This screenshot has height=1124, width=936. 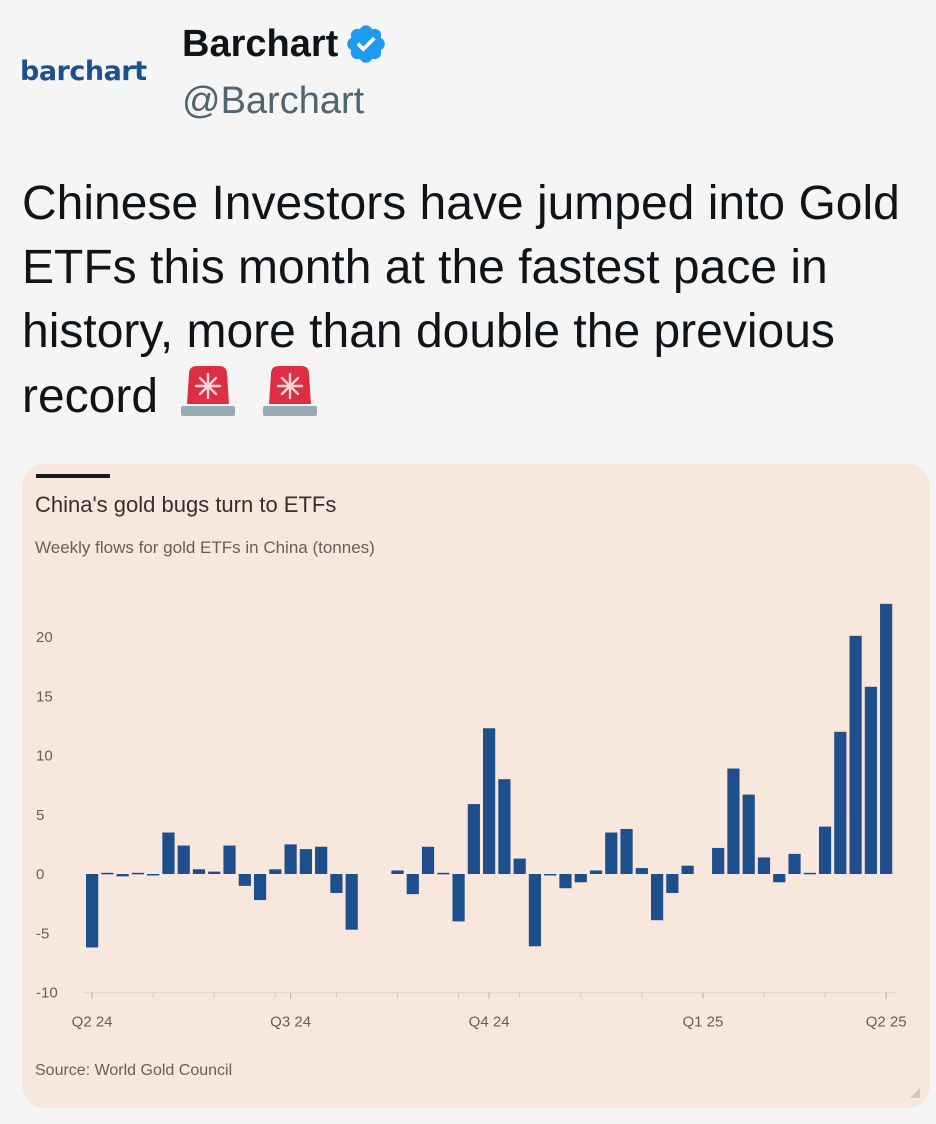 I want to click on resize-corner-icon, so click(x=915, y=1093).